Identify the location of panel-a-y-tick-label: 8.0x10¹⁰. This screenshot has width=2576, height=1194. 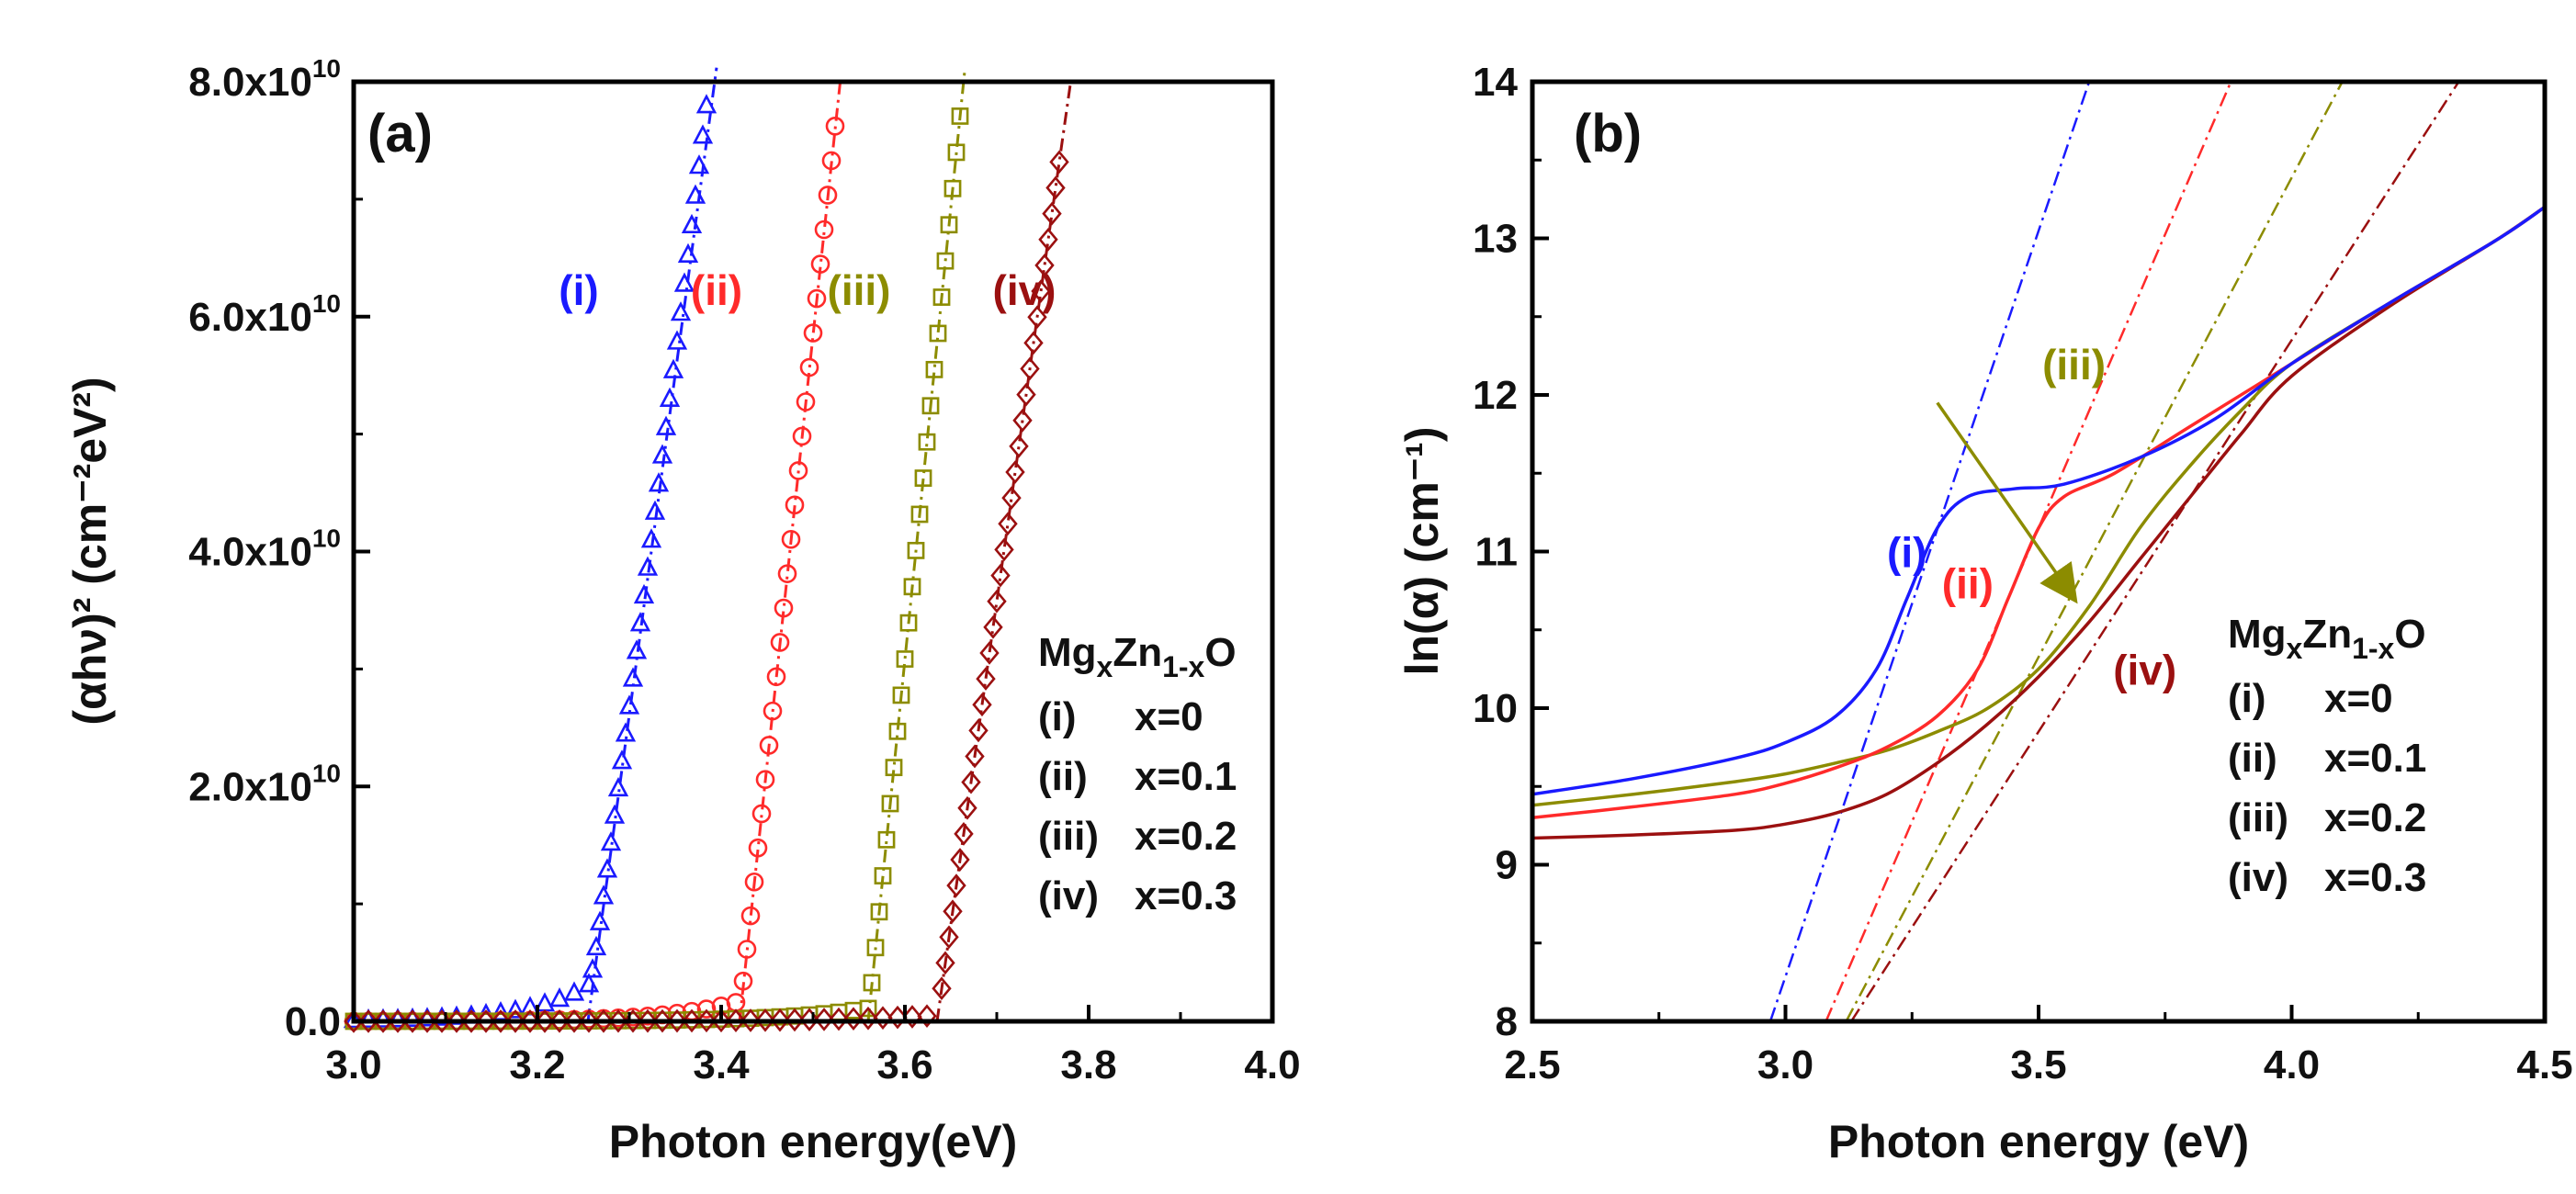
(264, 79).